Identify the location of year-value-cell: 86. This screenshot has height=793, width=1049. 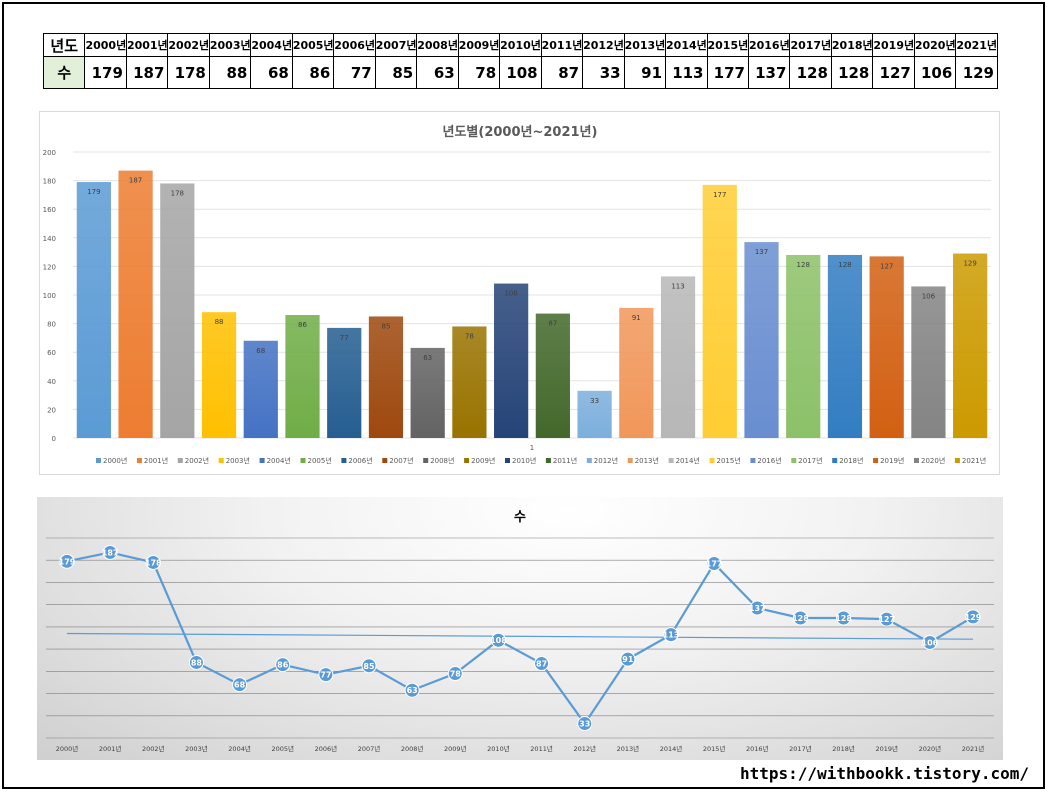
(313, 72).